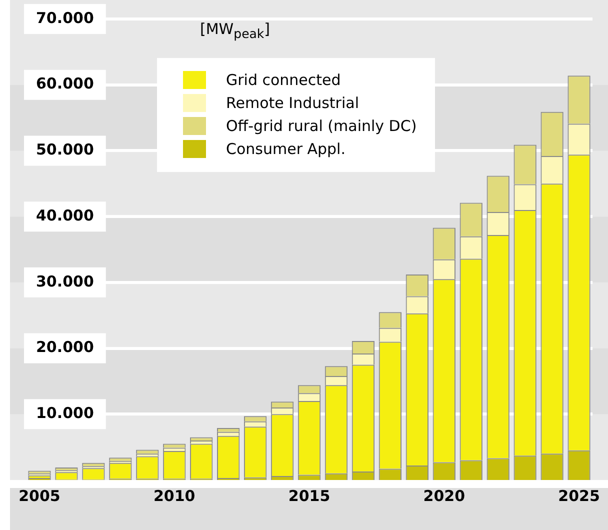 Image resolution: width=608 pixels, height=530 pixels. What do you see at coordinates (321, 125) in the screenshot?
I see `legend-label: Off-grid rural (mainly DC)` at bounding box center [321, 125].